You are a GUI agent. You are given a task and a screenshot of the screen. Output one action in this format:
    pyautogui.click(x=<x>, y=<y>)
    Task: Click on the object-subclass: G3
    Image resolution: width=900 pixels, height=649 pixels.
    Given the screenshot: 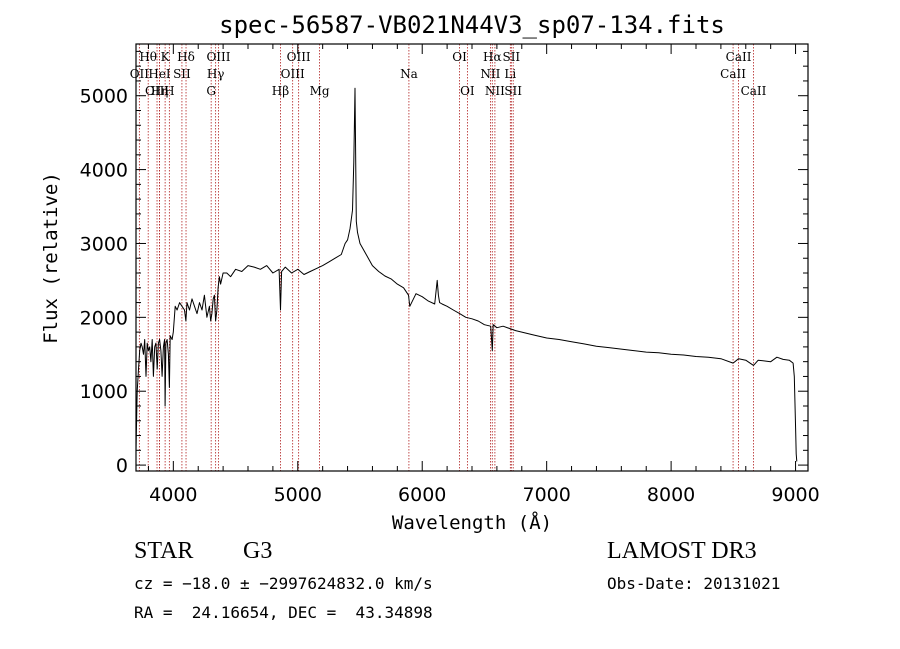 What is the action you would take?
    pyautogui.click(x=258, y=551)
    